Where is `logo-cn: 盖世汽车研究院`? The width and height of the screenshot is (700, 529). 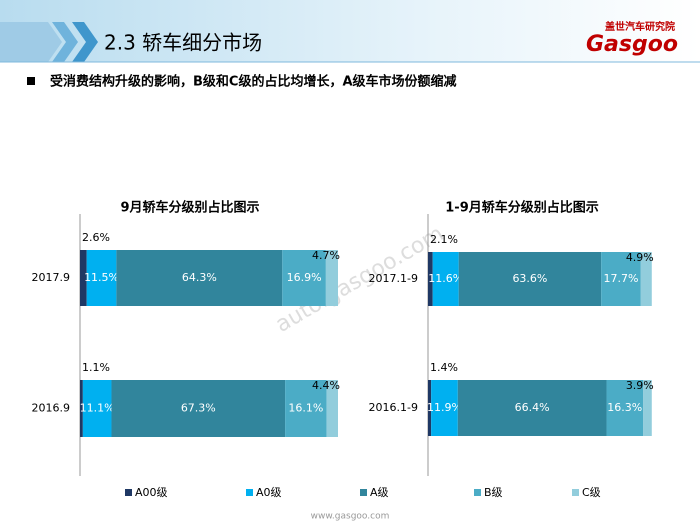 logo-cn: 盖世汽车研究院 is located at coordinates (640, 26).